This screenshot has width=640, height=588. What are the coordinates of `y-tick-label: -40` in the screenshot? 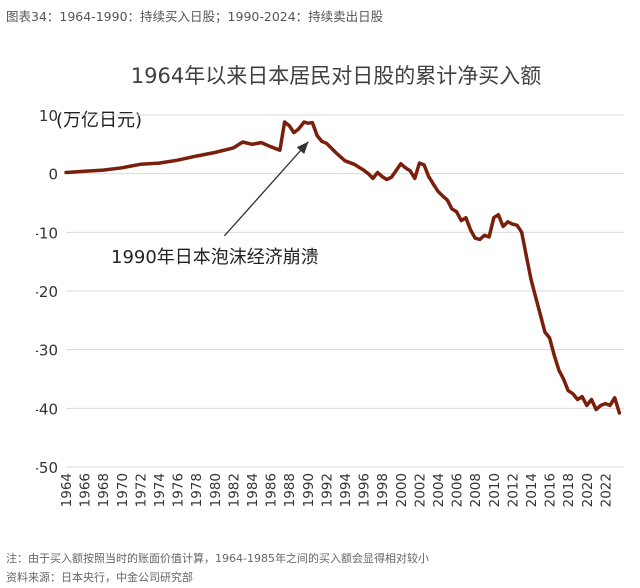 It's located at (47, 409).